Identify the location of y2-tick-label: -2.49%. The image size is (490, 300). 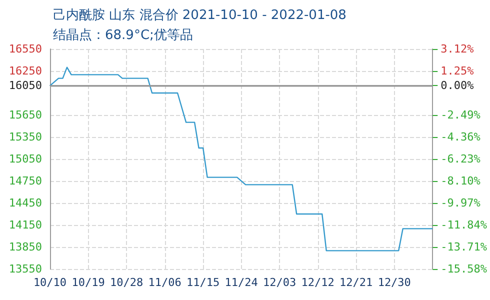
(460, 115).